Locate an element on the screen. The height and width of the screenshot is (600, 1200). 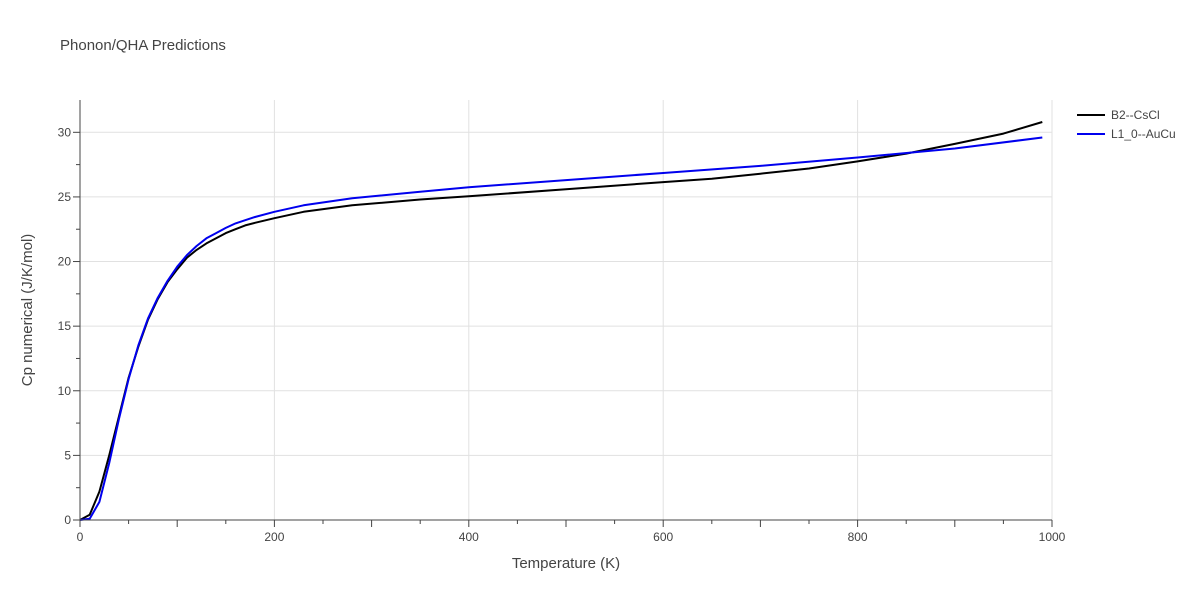
y-tick-label: 0 is located at coordinates (67, 520).